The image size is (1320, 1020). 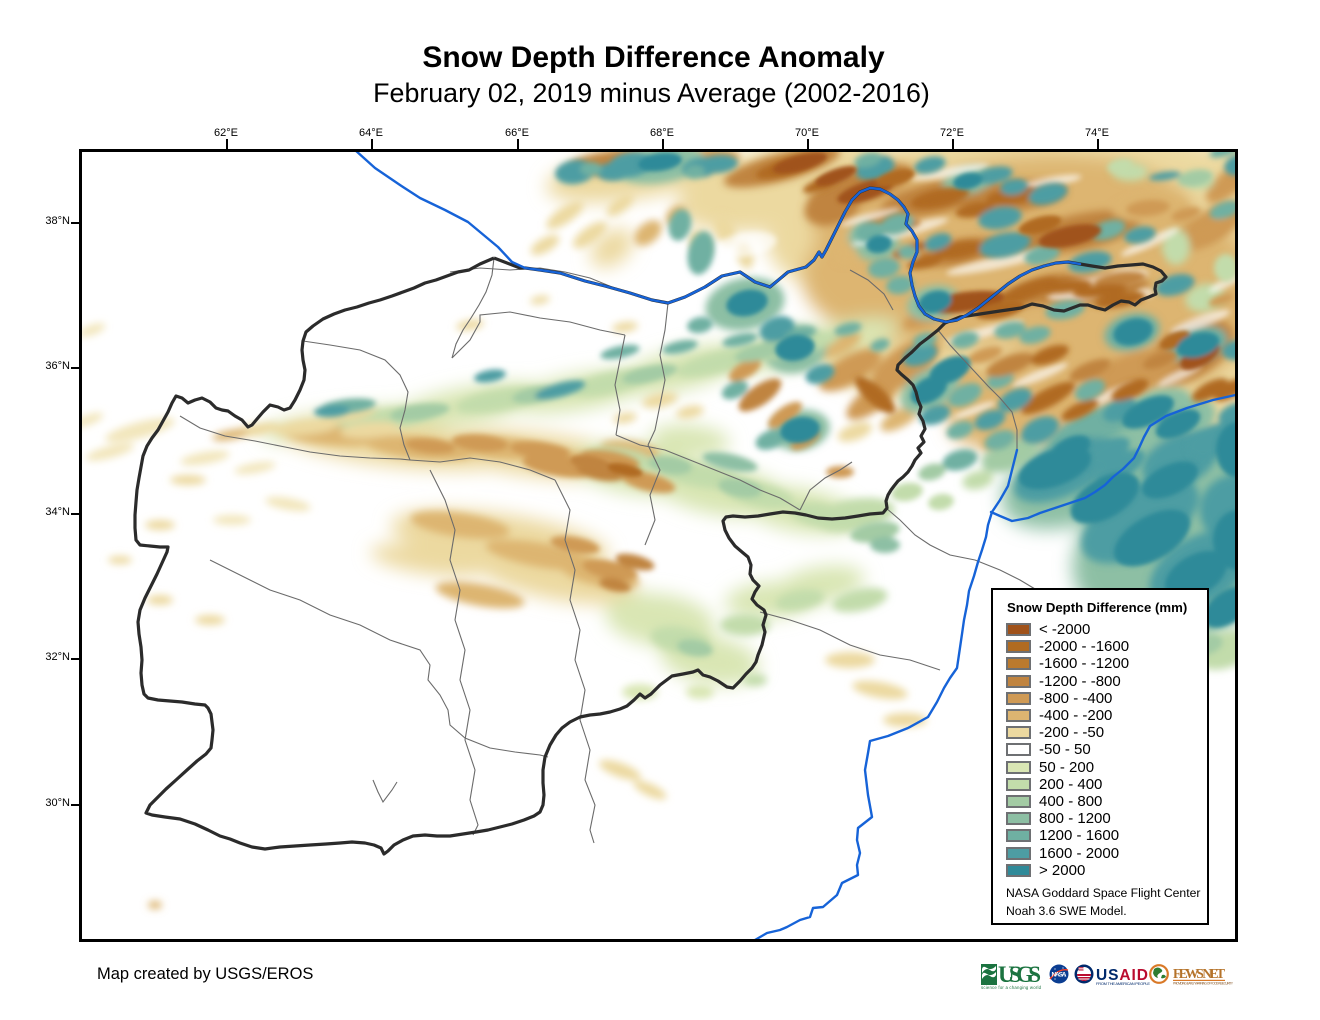 What do you see at coordinates (1019, 974) in the screenshot?
I see `svg-text: USGS` at bounding box center [1019, 974].